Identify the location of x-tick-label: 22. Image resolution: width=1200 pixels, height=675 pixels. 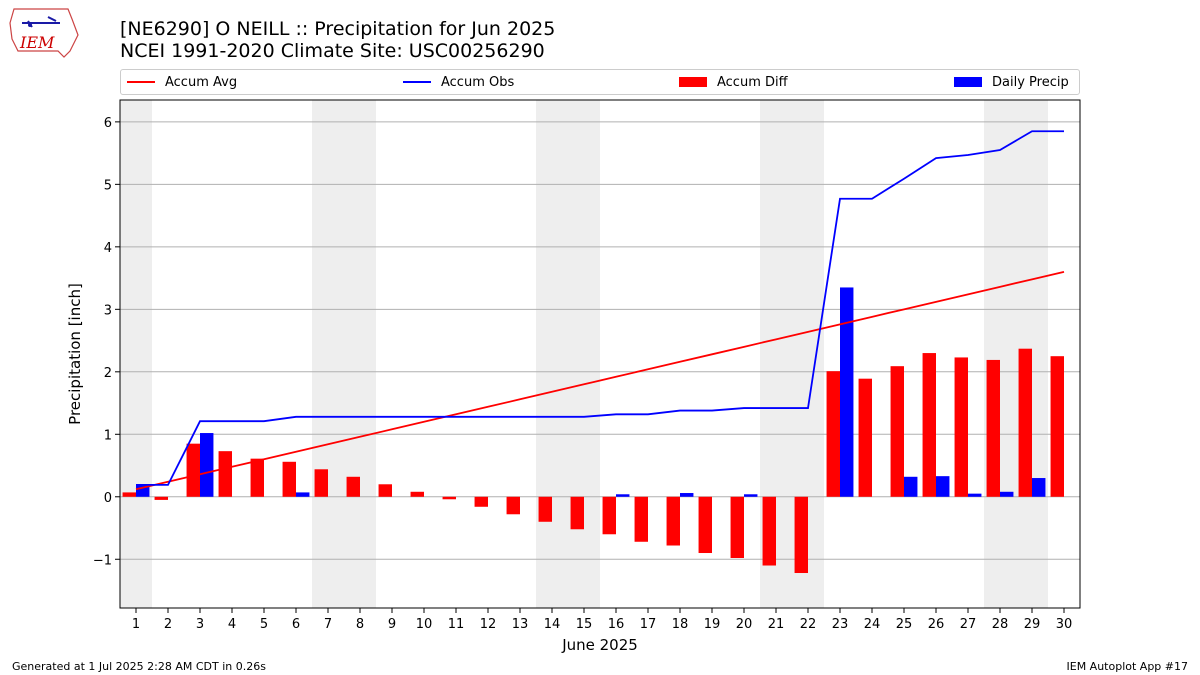
(808, 624).